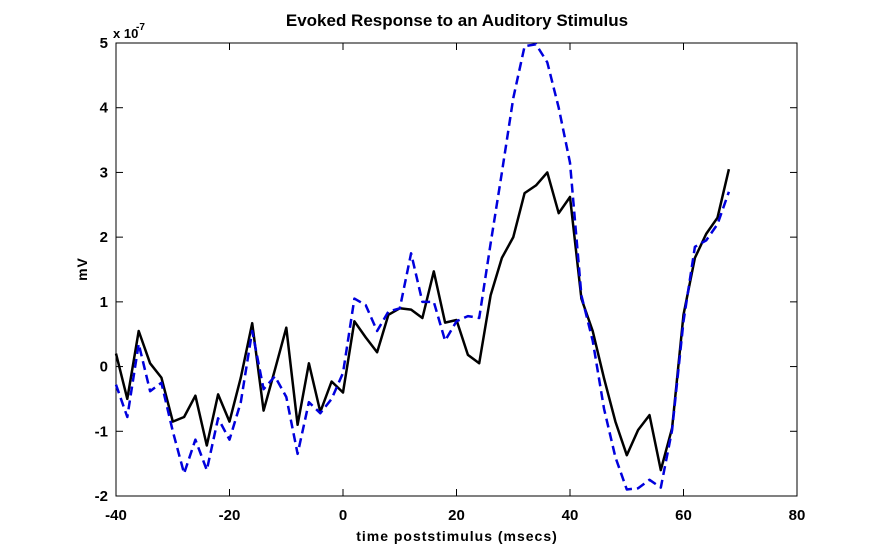  What do you see at coordinates (116, 515) in the screenshot?
I see `x-tick-label: -40` at bounding box center [116, 515].